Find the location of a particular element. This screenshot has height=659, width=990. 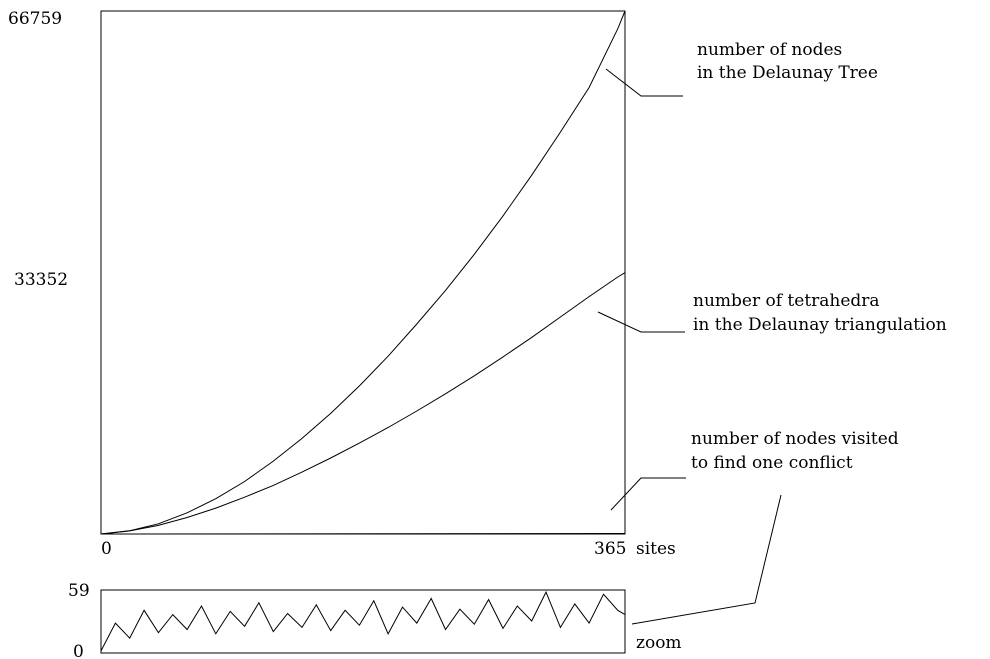

zoom-series-line is located at coordinates (363, 621).